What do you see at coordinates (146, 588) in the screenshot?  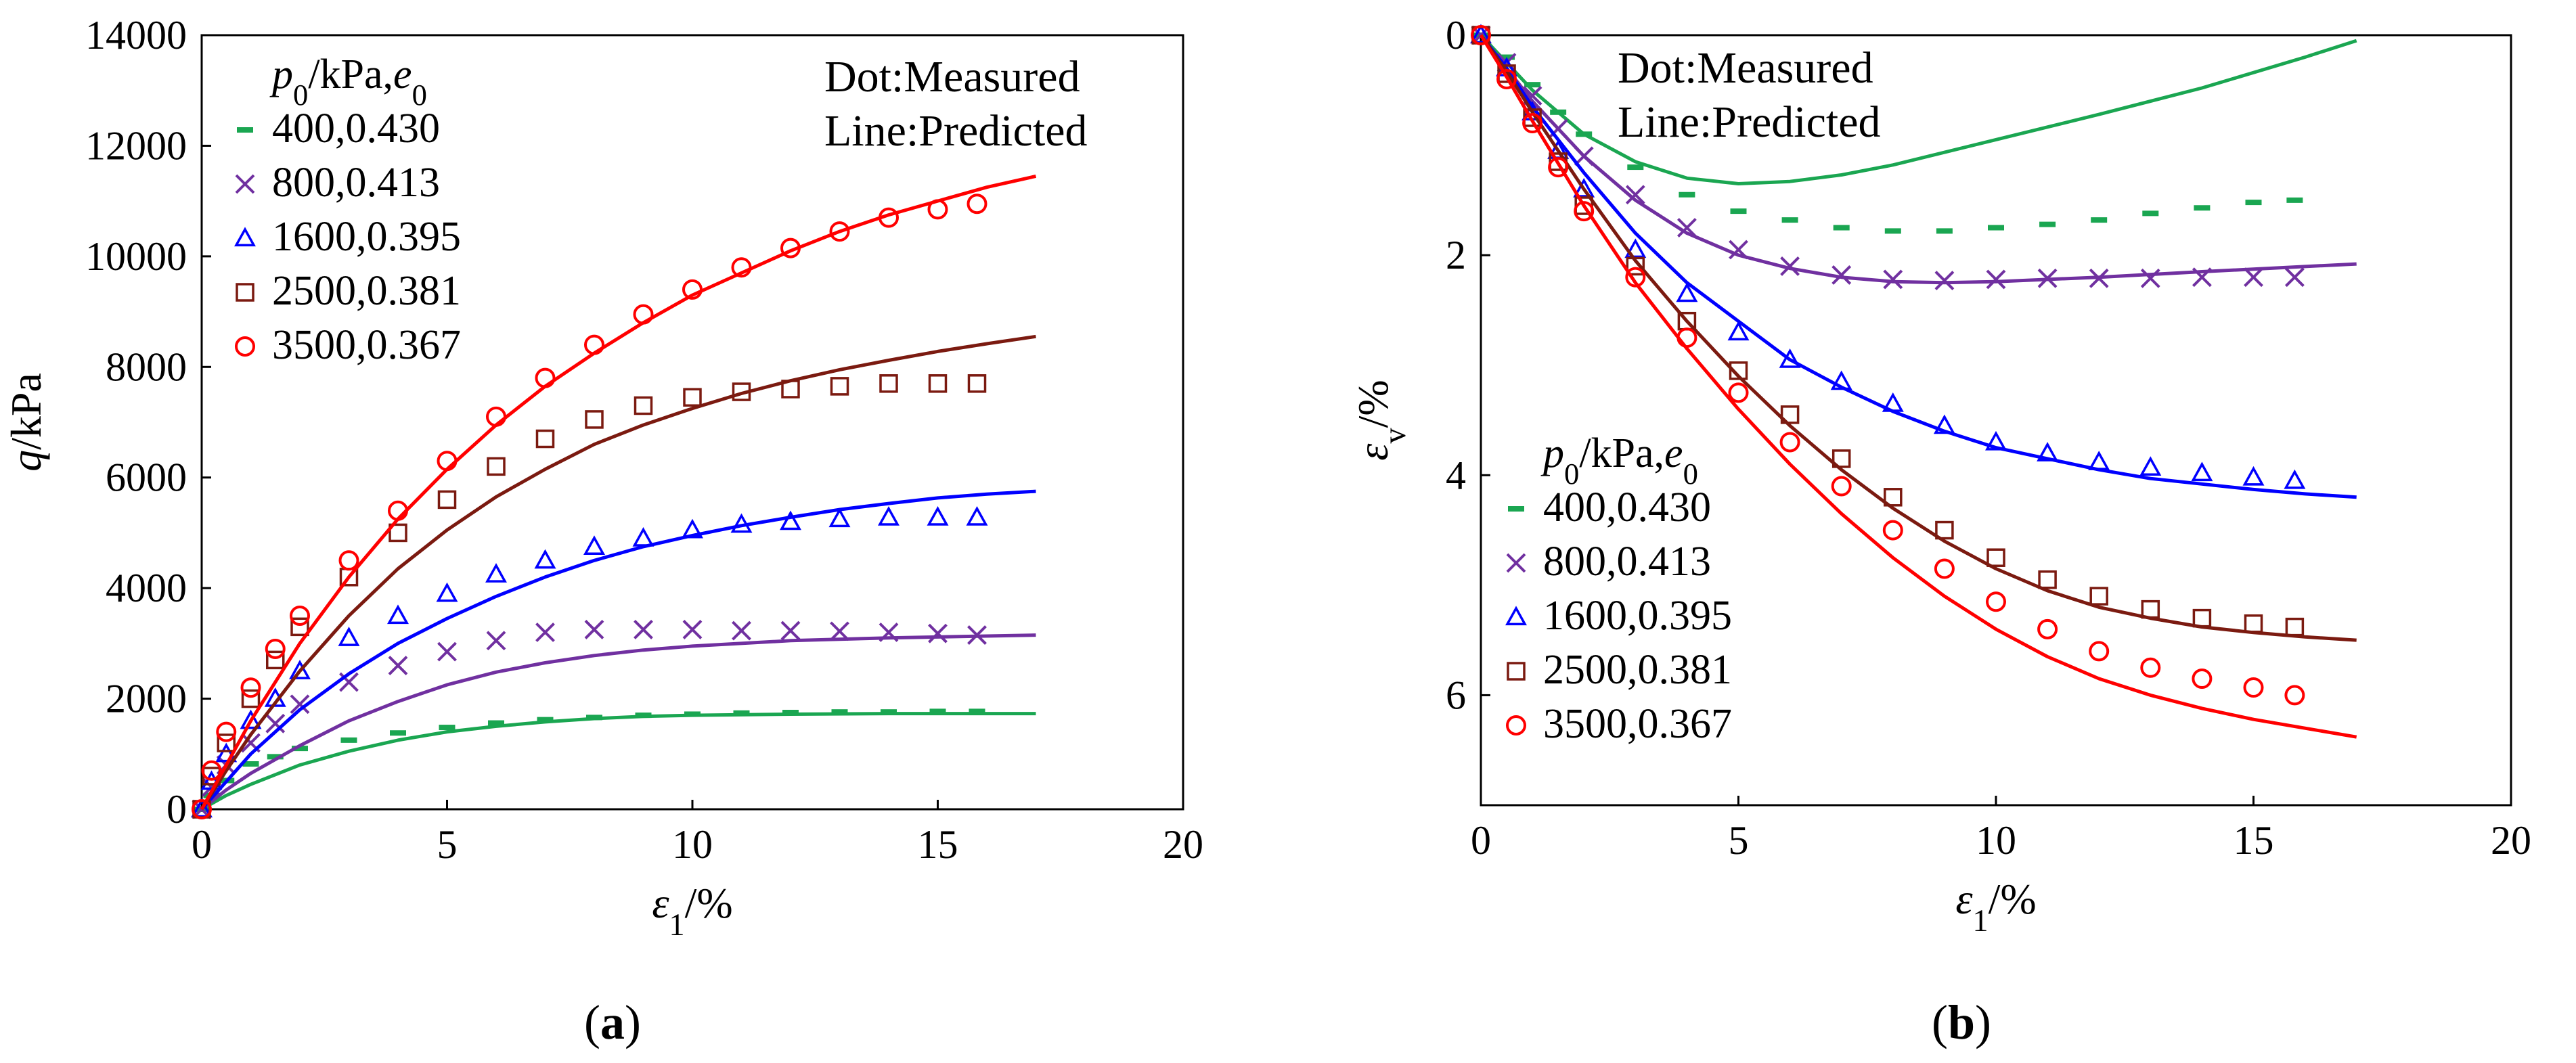 I see `y-tick-label: 4000` at bounding box center [146, 588].